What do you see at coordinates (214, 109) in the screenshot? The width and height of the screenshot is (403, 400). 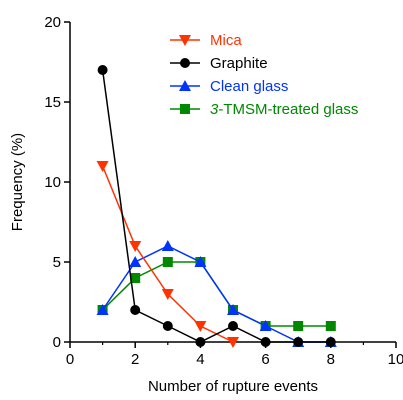 I see `legend-label-italic-part: 3` at bounding box center [214, 109].